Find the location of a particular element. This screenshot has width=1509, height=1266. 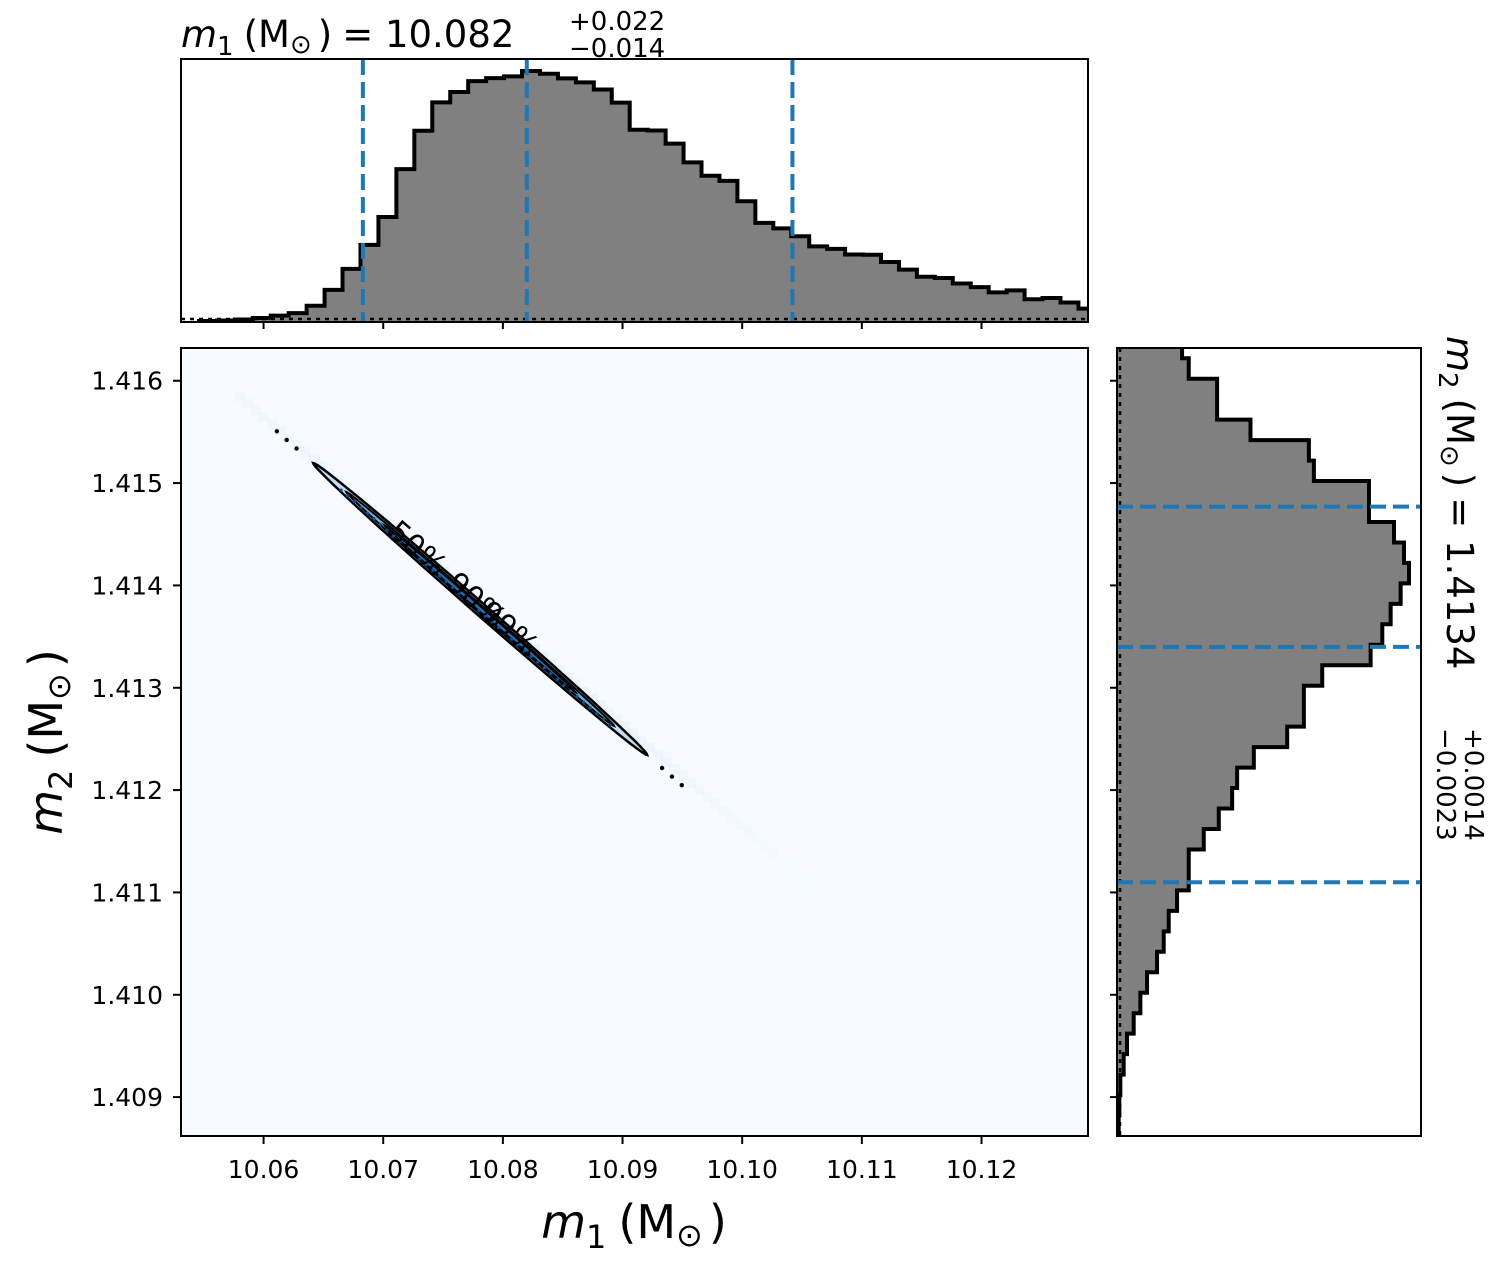

y-tick-label: 1.411 is located at coordinates (127, 892).